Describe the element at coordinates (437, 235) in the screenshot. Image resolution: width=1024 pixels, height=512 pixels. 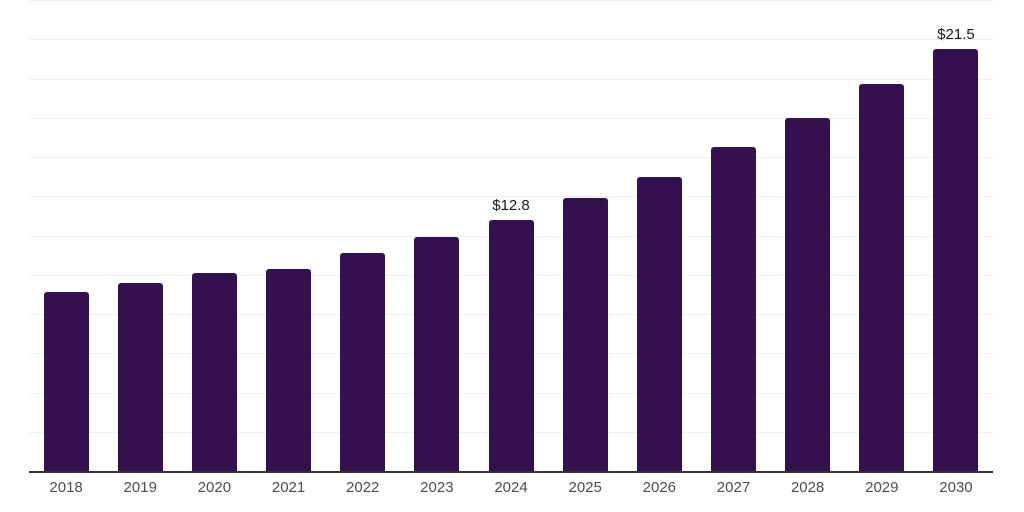
I see `bar-cell-2023` at that location.